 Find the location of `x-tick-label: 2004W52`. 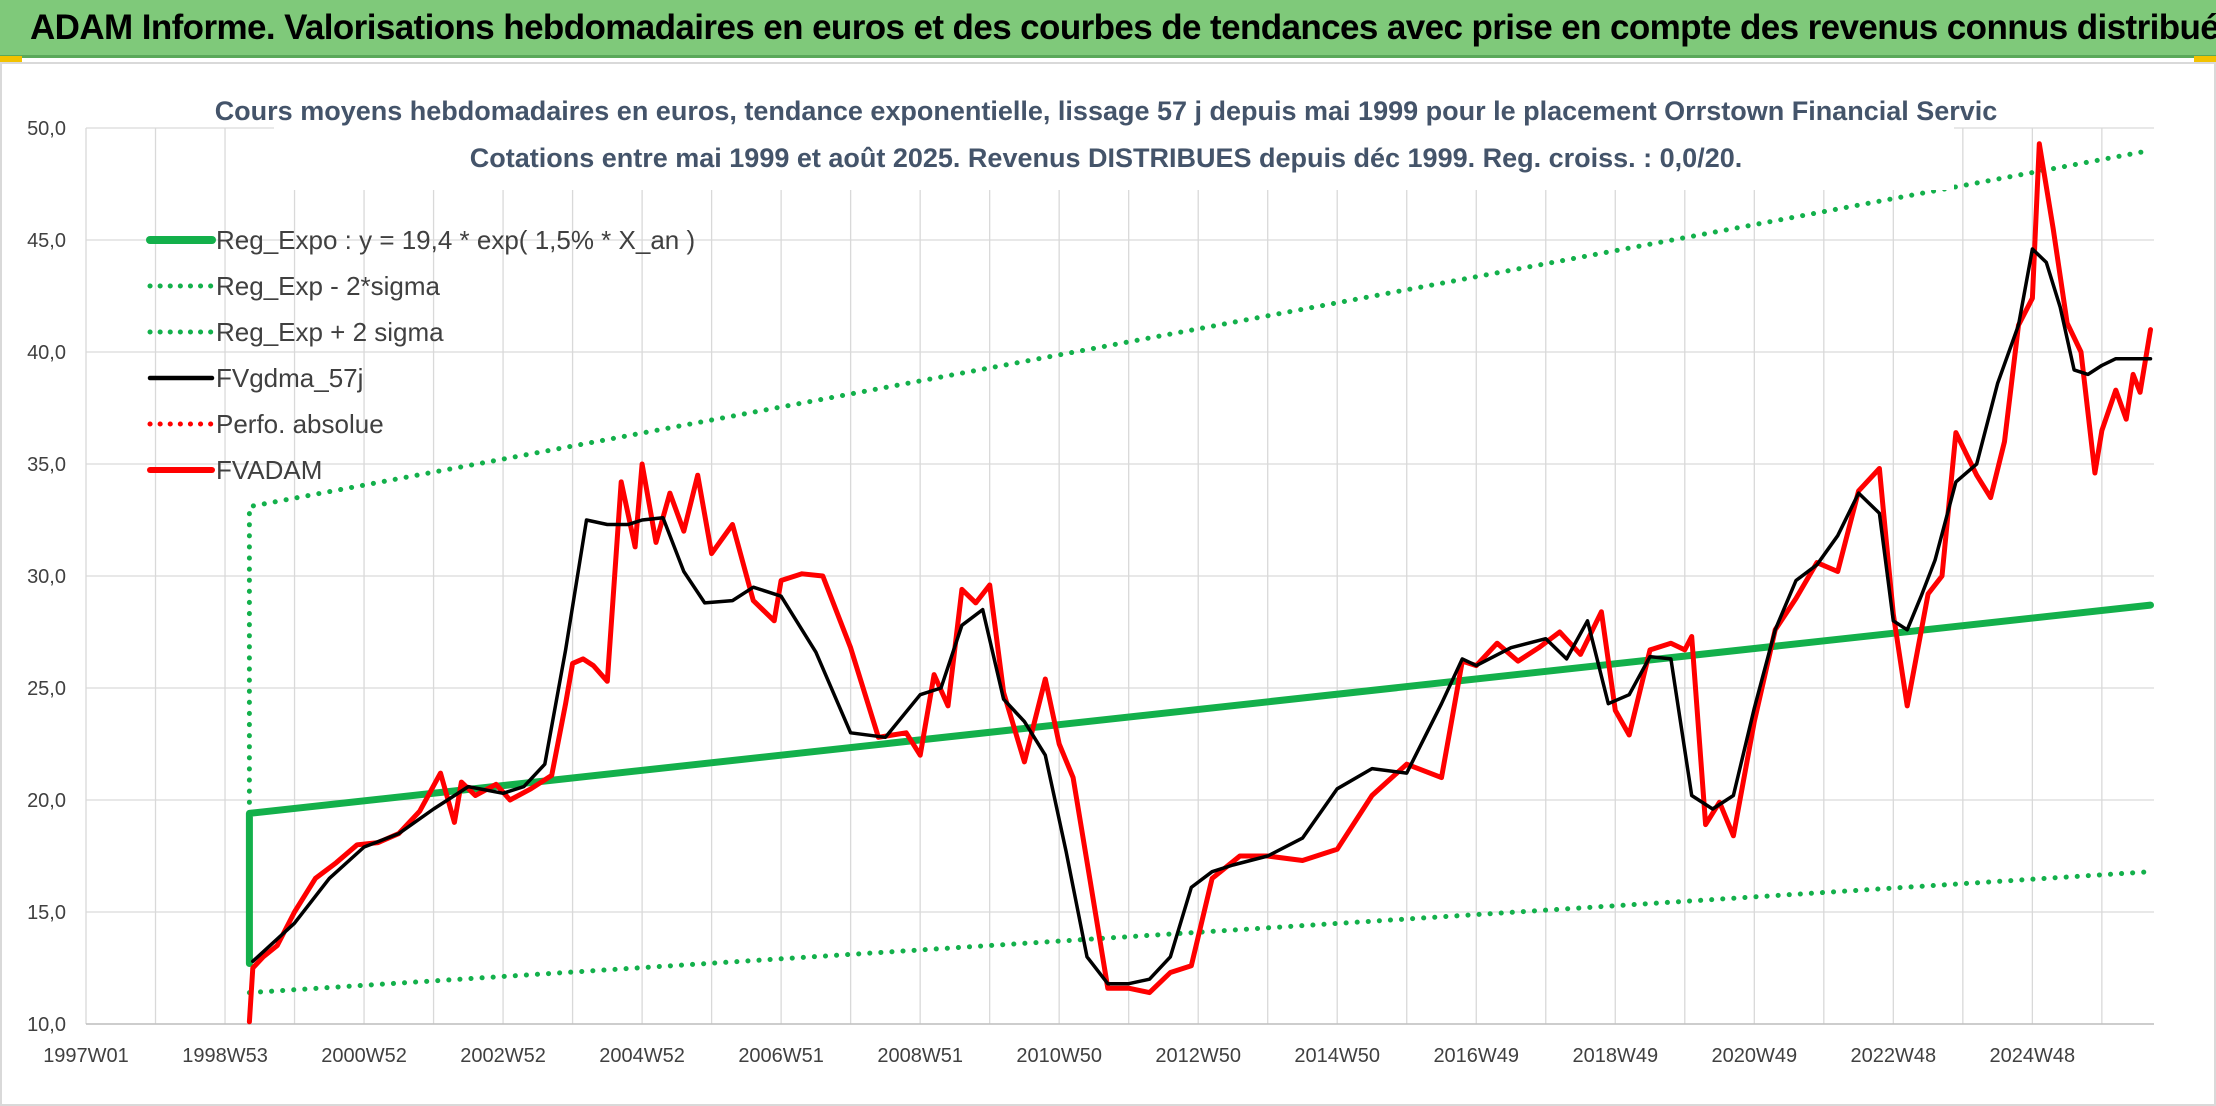

x-tick-label: 2004W52 is located at coordinates (642, 1056).